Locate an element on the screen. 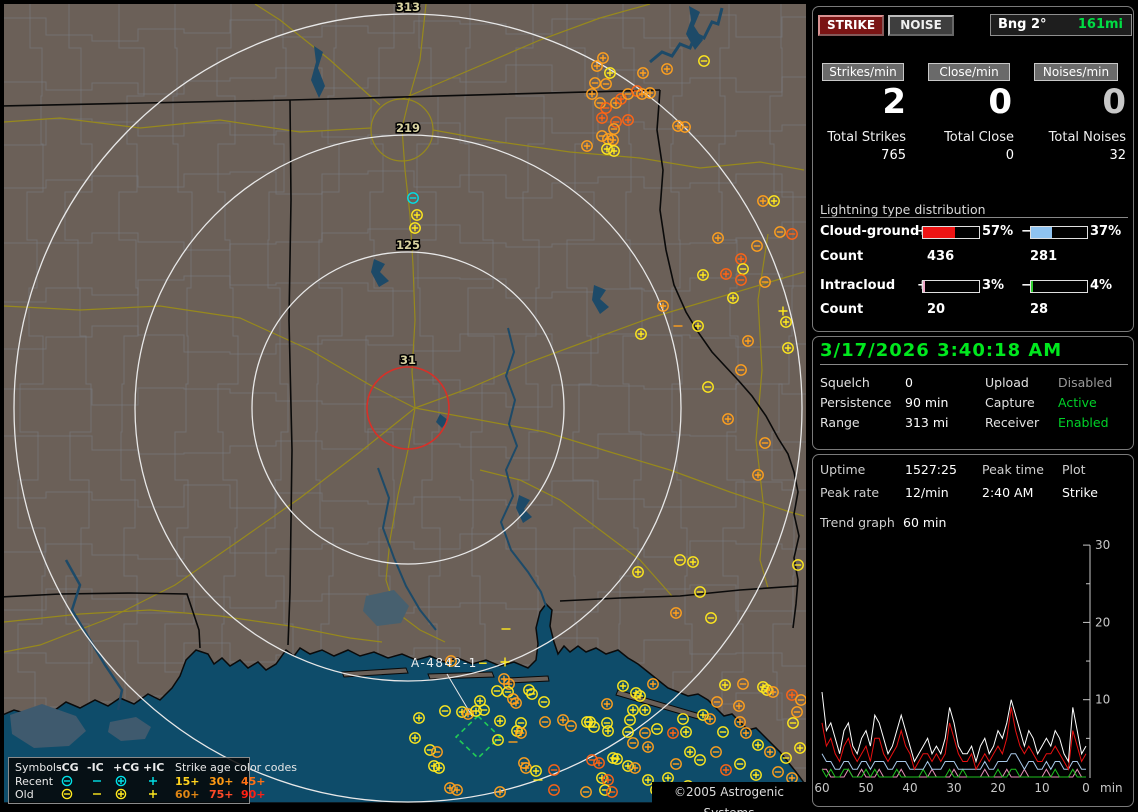 The height and width of the screenshot is (812, 1138). squelch-value: 0 is located at coordinates (909, 382).